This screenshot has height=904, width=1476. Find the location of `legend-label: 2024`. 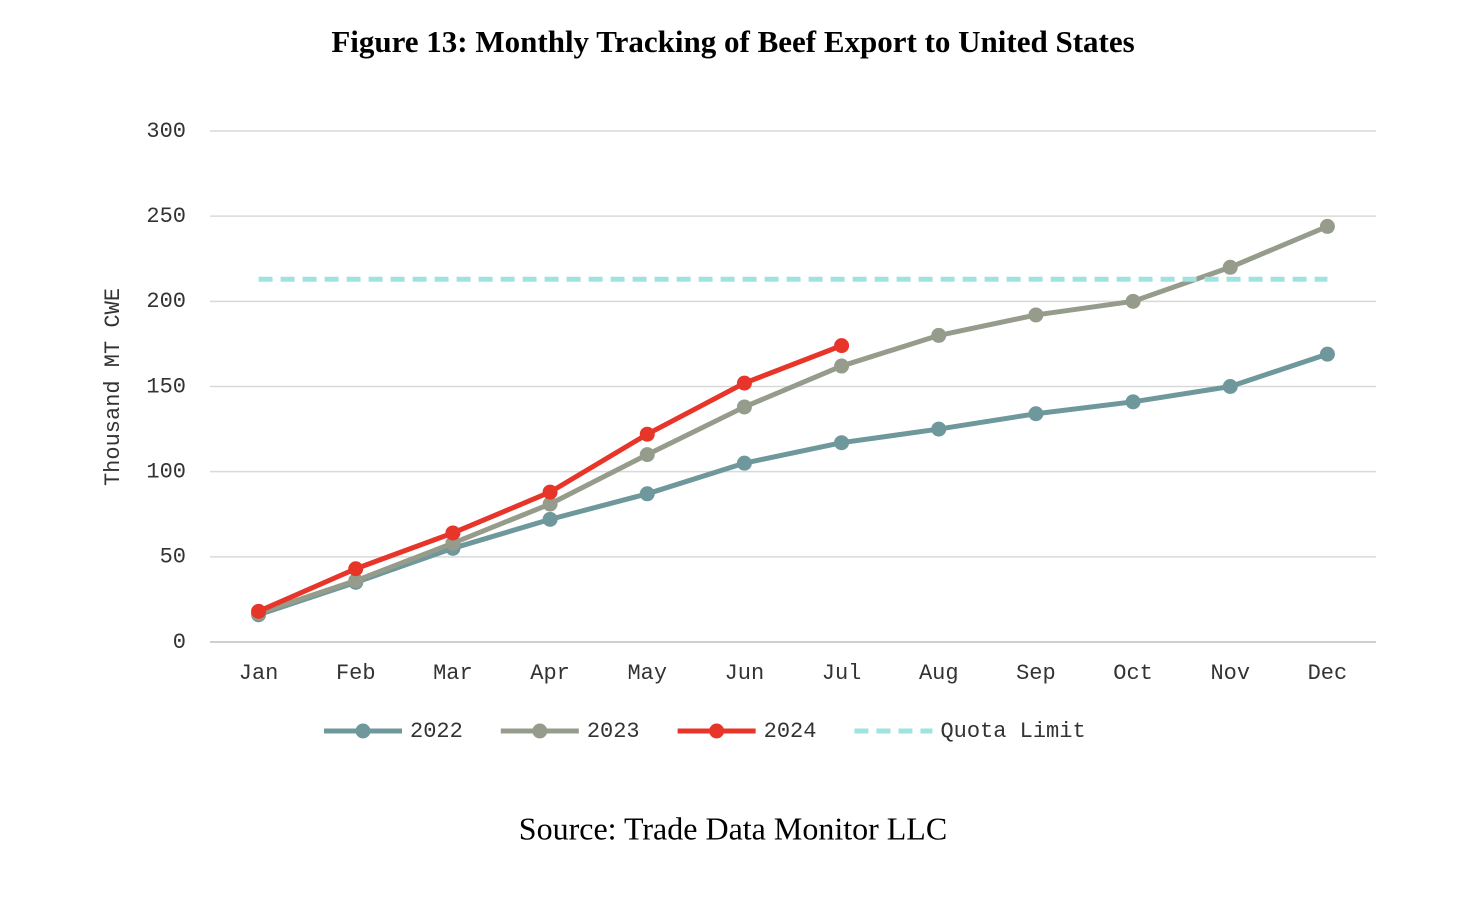

legend-label: 2024 is located at coordinates (790, 731).